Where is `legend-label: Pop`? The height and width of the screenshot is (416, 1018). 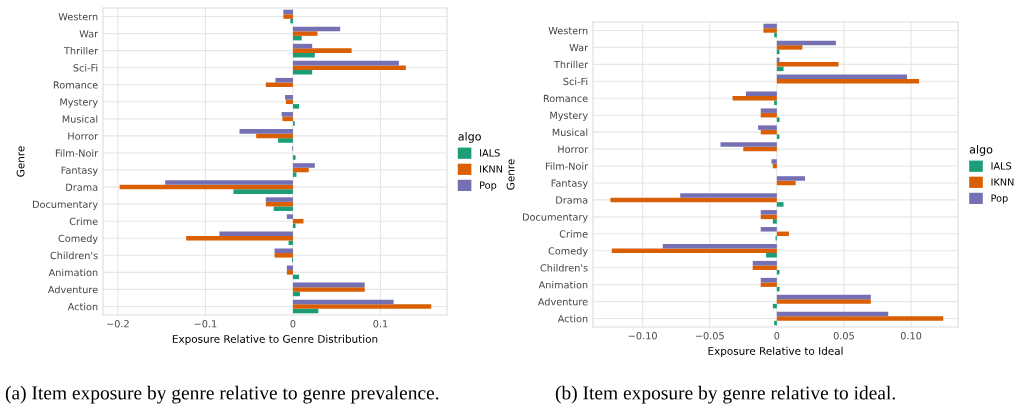
legend-label: Pop is located at coordinates (488, 186).